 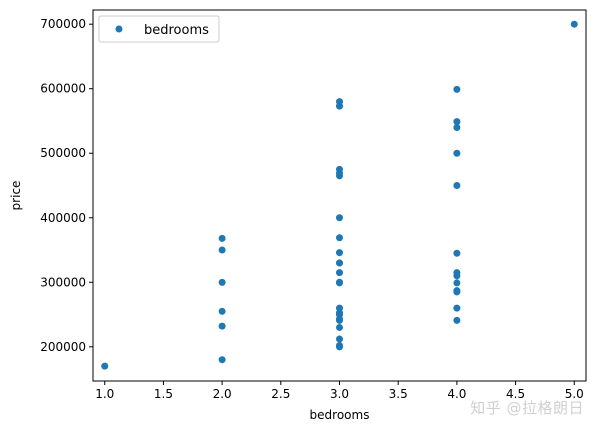 I want to click on x-tick-label: 4.0, so click(x=456, y=394).